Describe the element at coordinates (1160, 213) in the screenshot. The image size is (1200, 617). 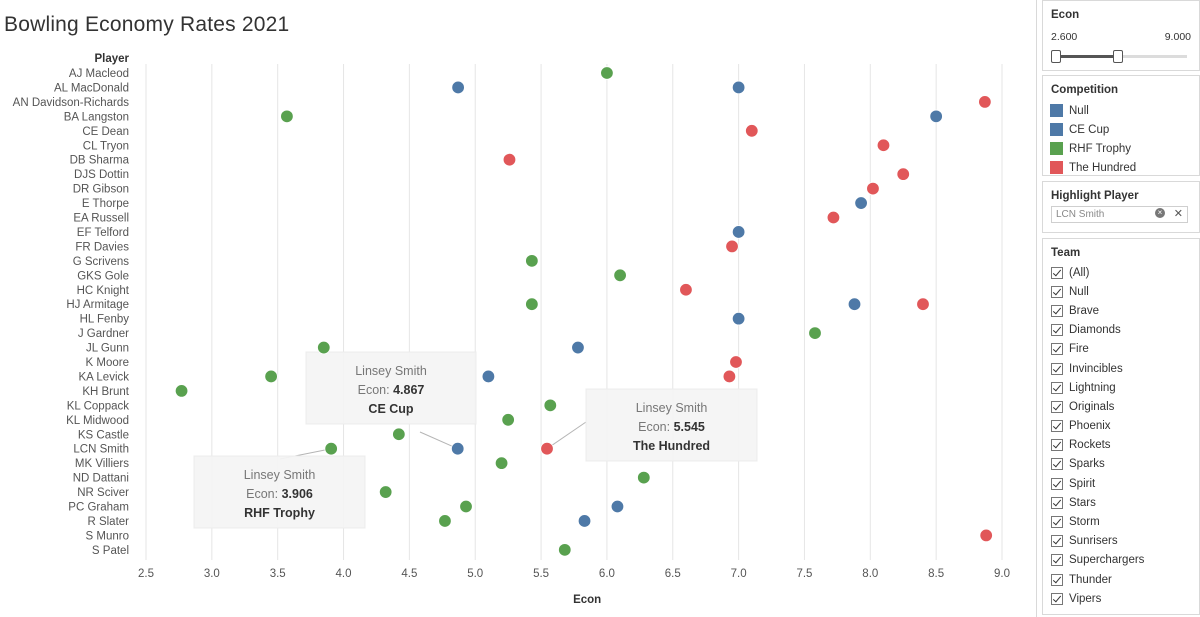
I see `clear-icon: ×` at that location.